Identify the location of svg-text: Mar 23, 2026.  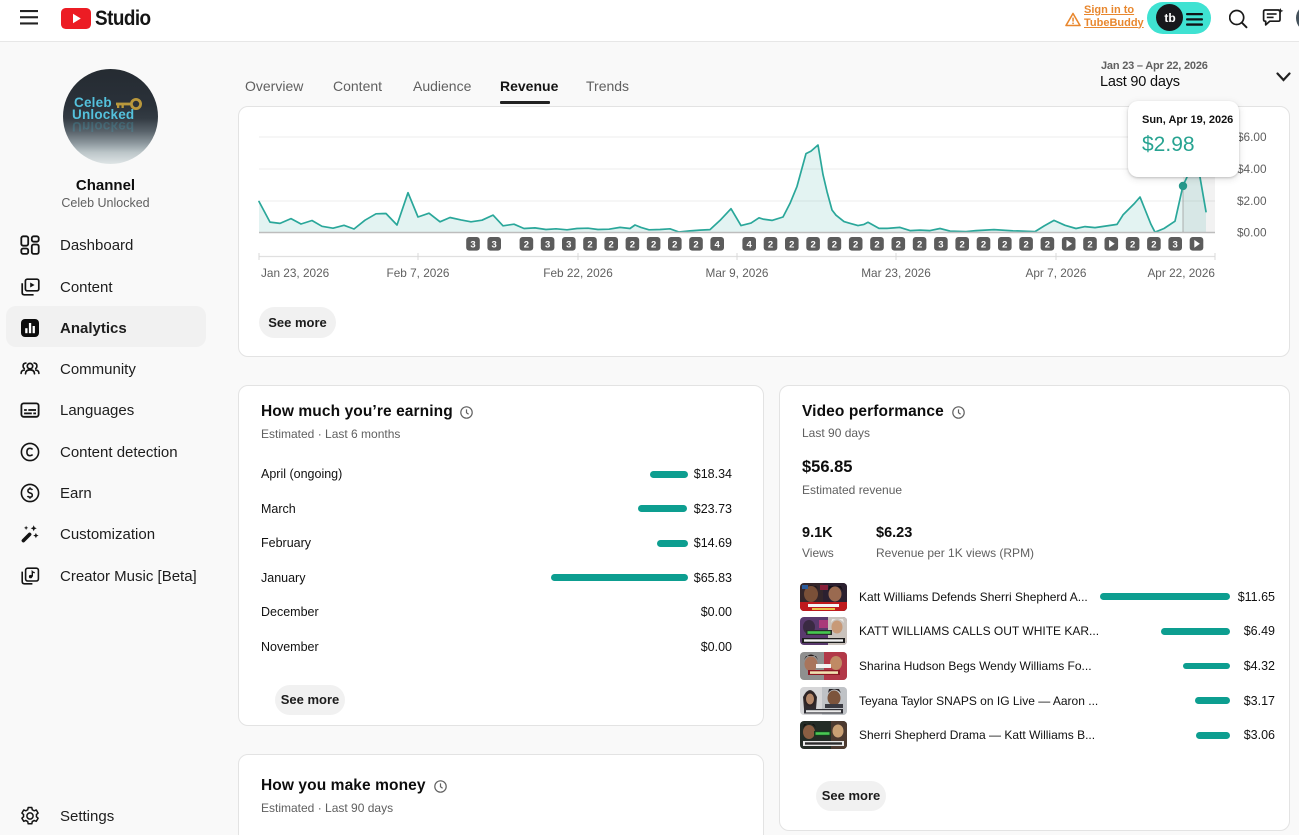
(896, 273).